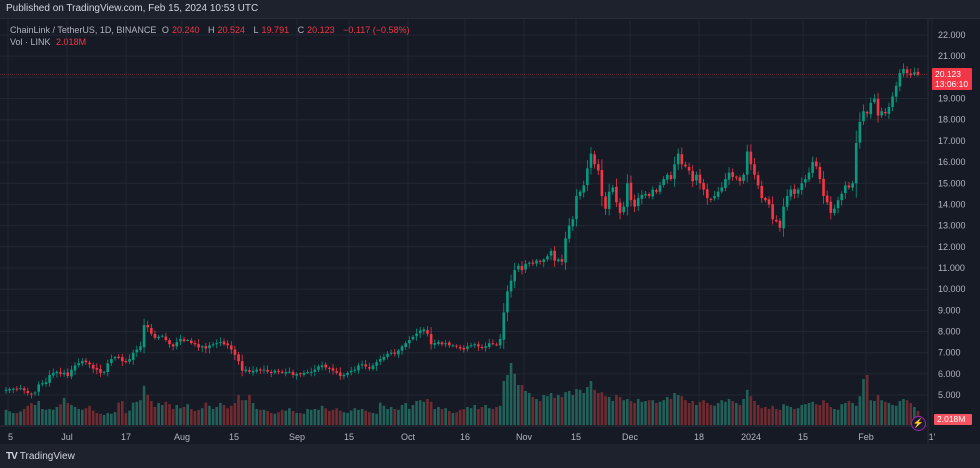 This screenshot has height=468, width=980. What do you see at coordinates (948, 74) in the screenshot?
I see `last-price: 20.123` at bounding box center [948, 74].